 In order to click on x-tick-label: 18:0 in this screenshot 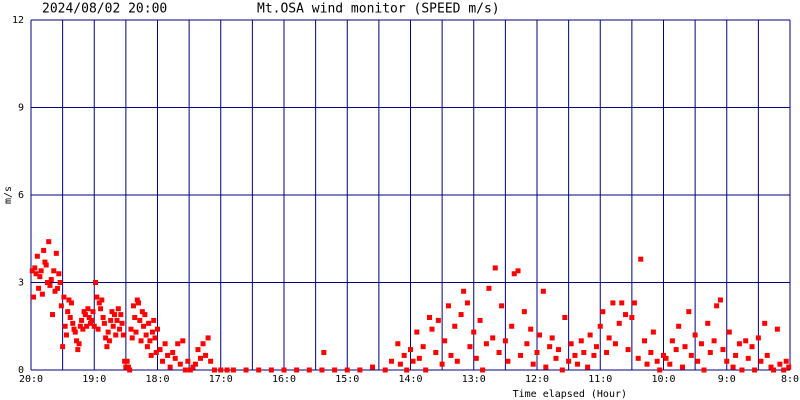, I will do `click(157, 379)`.